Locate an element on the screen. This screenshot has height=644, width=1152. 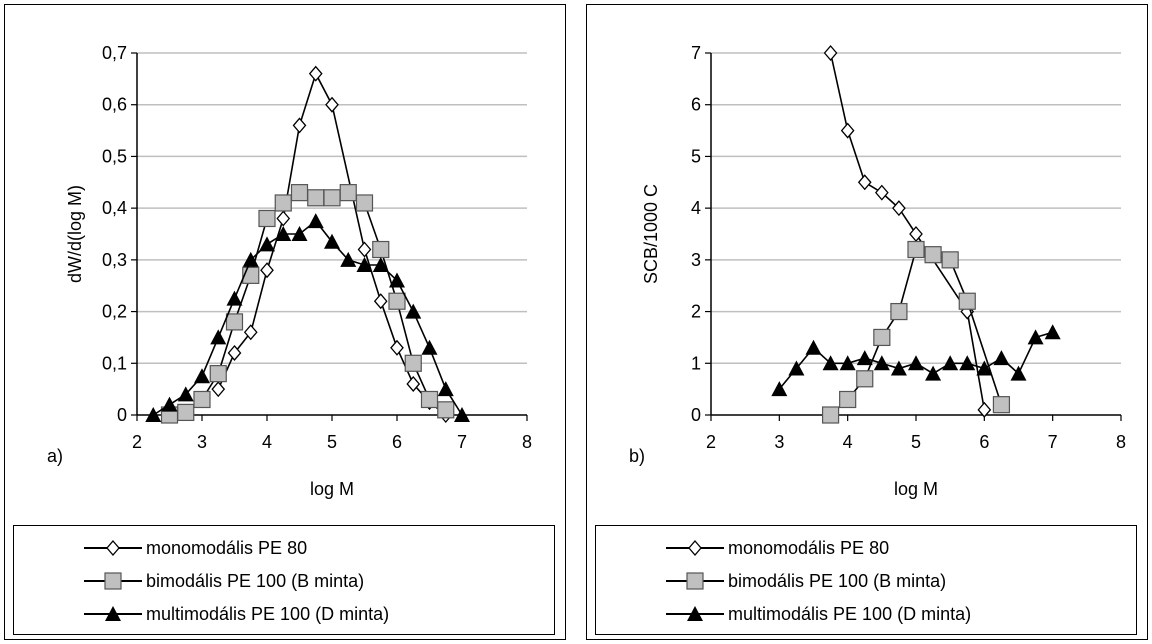
x-tick-label: 2 is located at coordinates (711, 442).